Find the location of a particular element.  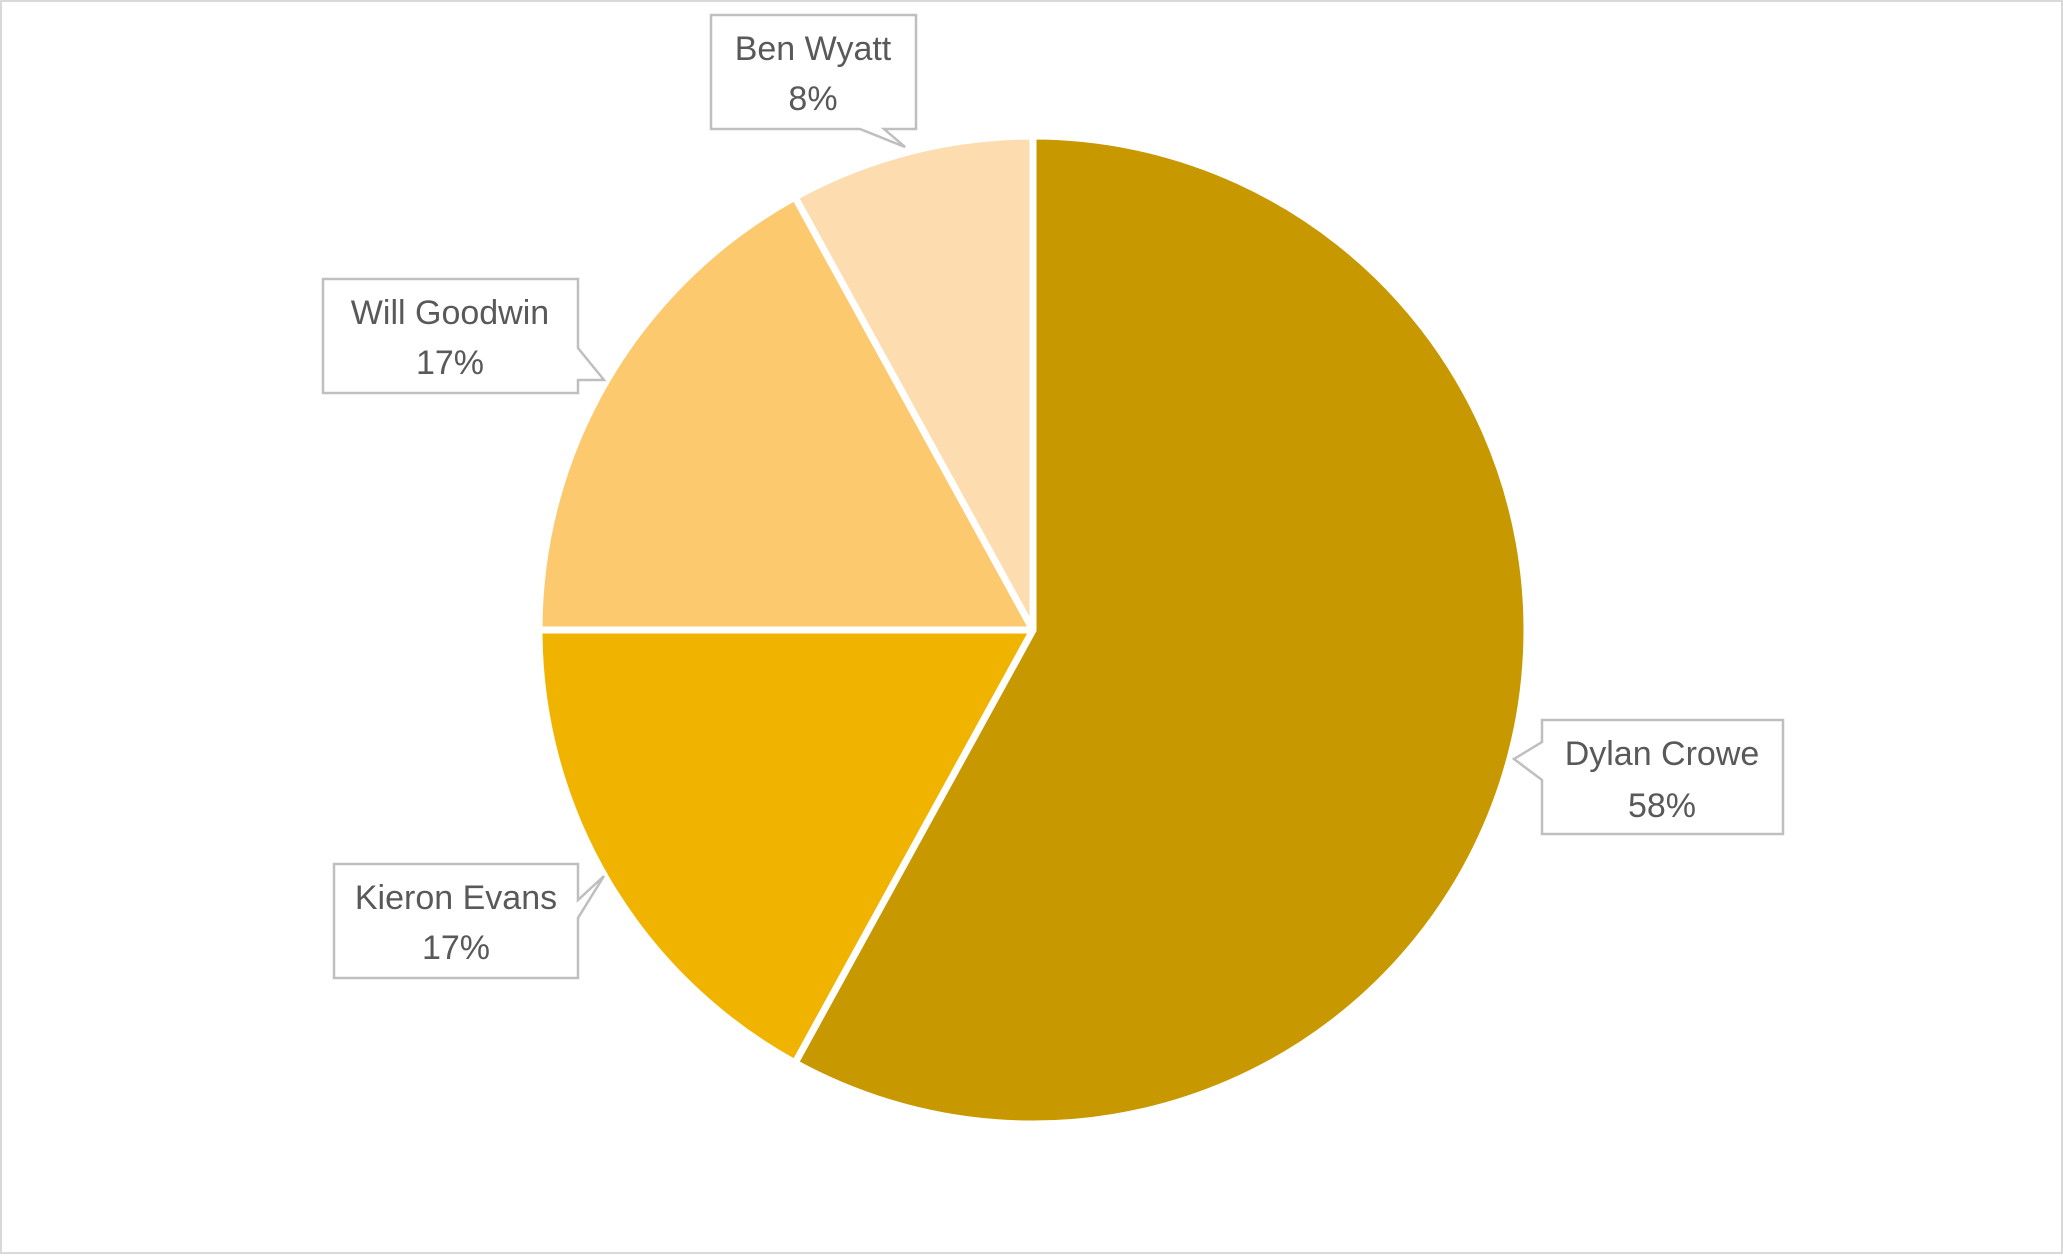

callout-dylan-crowe: Dylan Crowe 58% is located at coordinates (1648, 777).